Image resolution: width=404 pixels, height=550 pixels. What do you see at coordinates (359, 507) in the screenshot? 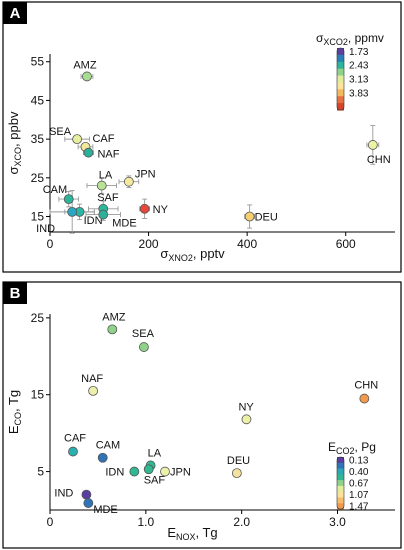
I see `colorbar-tick-label: 1.47` at bounding box center [359, 507].